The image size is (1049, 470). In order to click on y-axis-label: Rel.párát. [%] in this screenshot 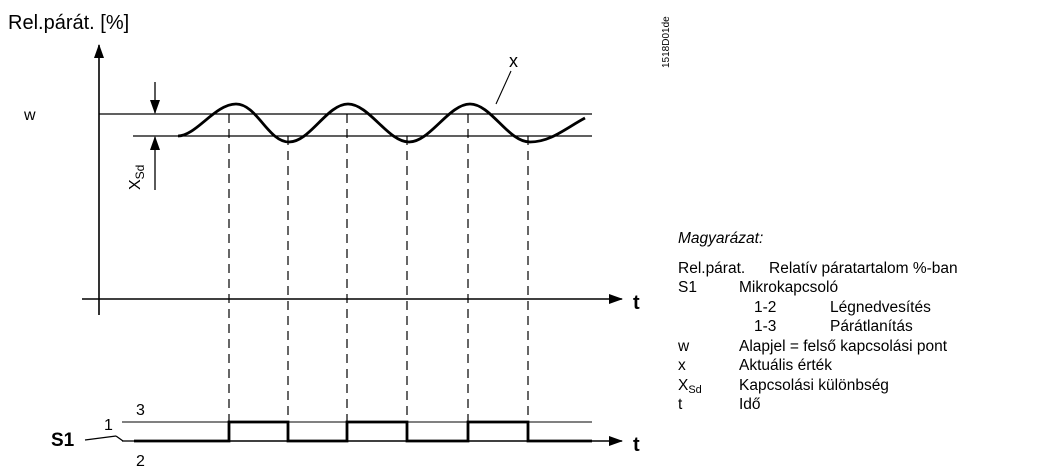, I will do `click(68, 23)`.